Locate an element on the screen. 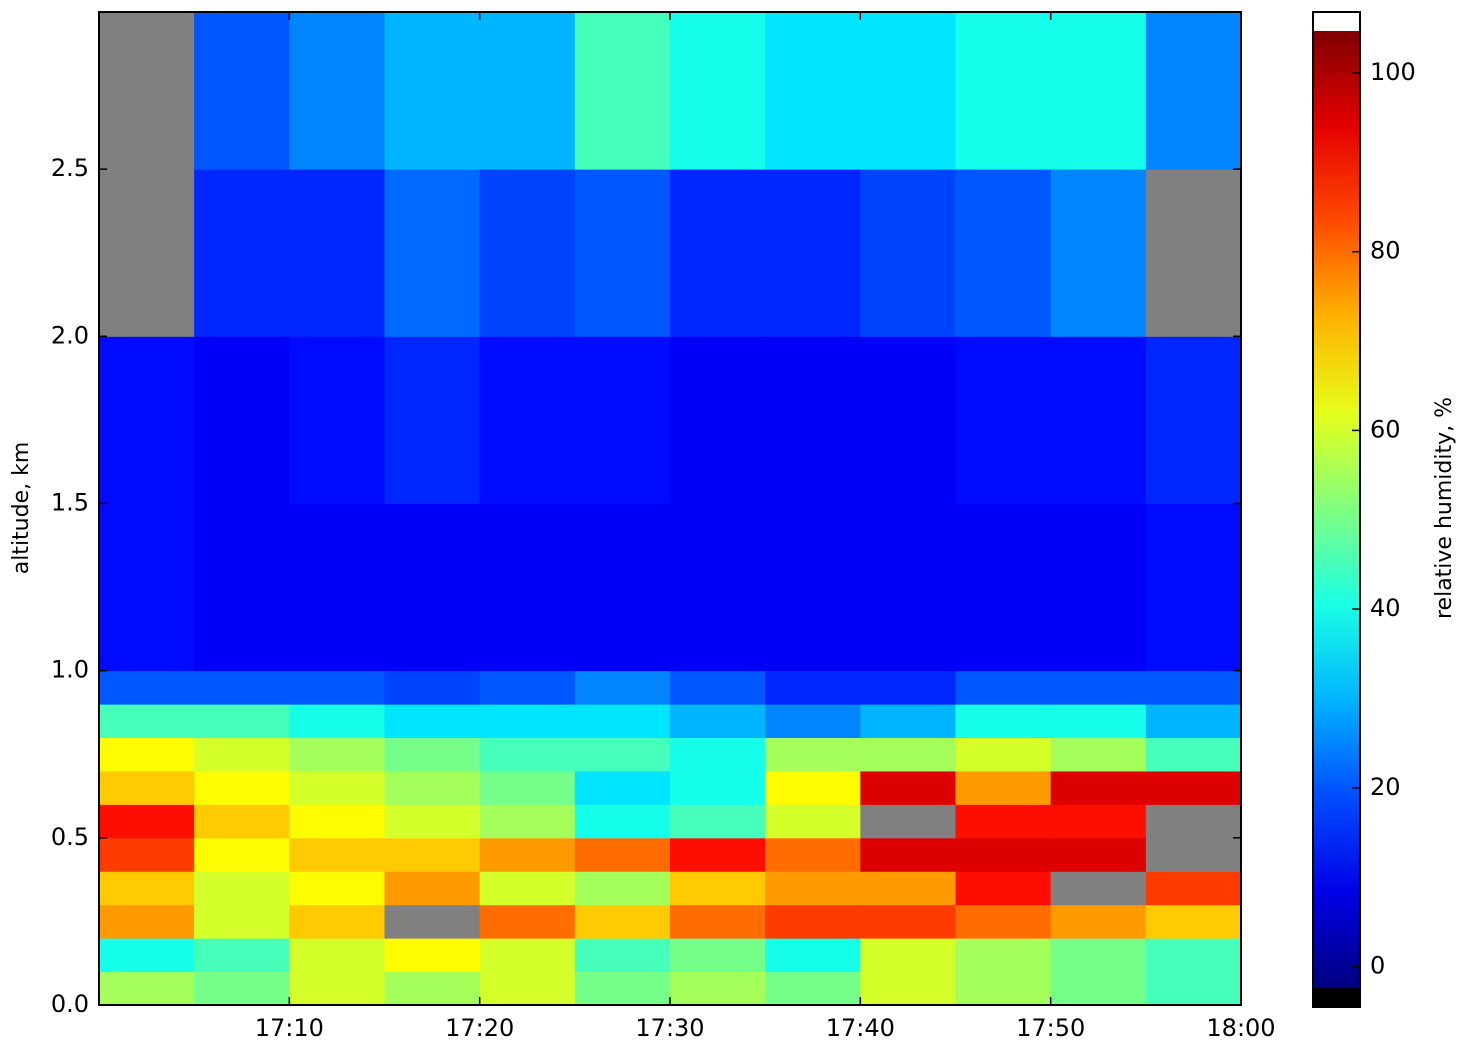  y-tick-label: 0.0 is located at coordinates (70, 1004).